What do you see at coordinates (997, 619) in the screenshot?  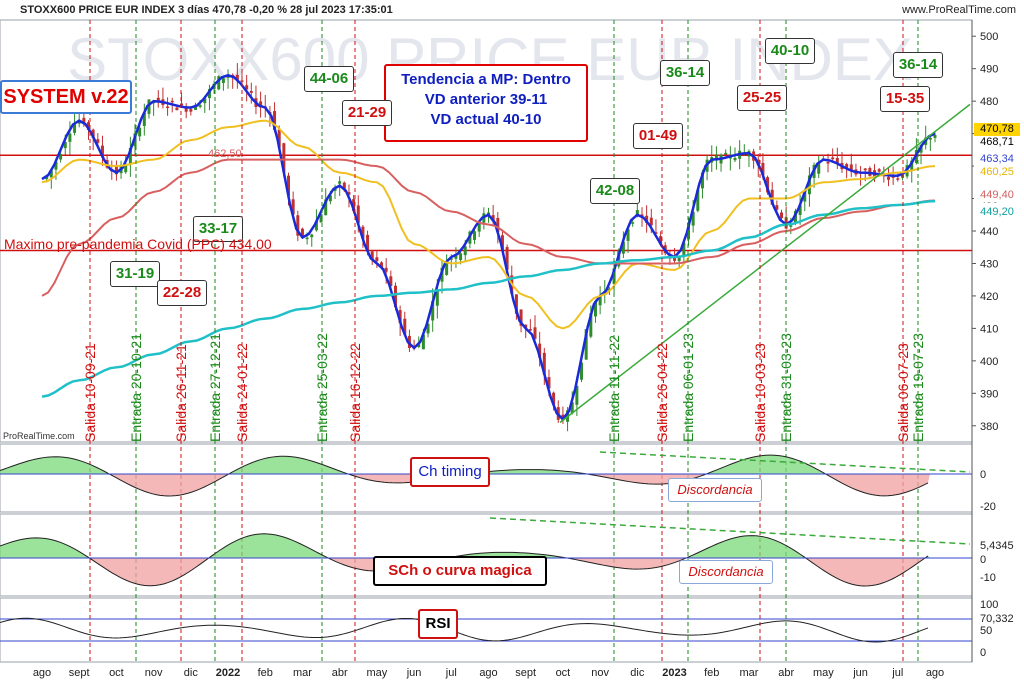 I see `rsi-value: 70,332` at bounding box center [997, 619].